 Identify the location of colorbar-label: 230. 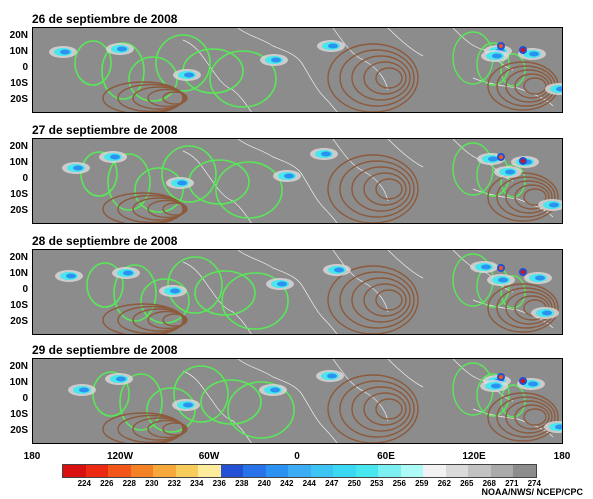
(152, 483).